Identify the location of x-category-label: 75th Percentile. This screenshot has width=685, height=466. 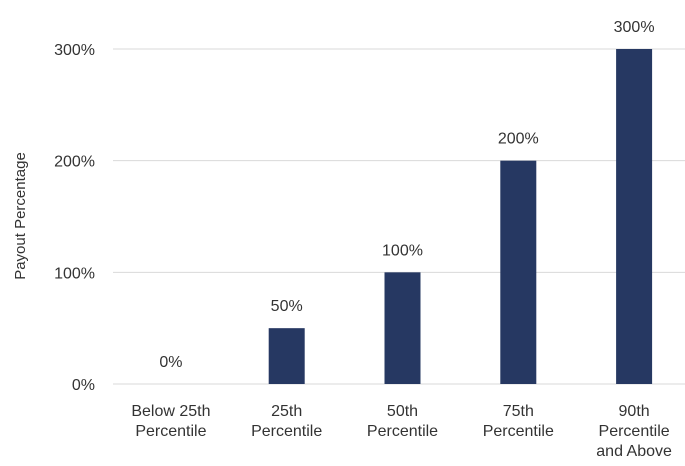
(518, 421).